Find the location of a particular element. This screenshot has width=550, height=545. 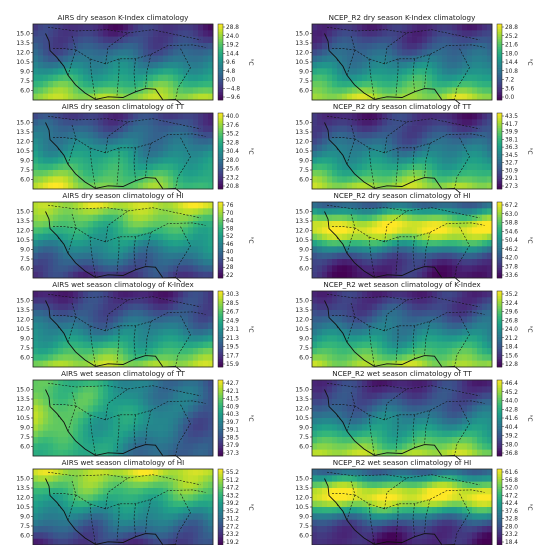

colorbar-tick-label: 21.6 is located at coordinates (511, 46).